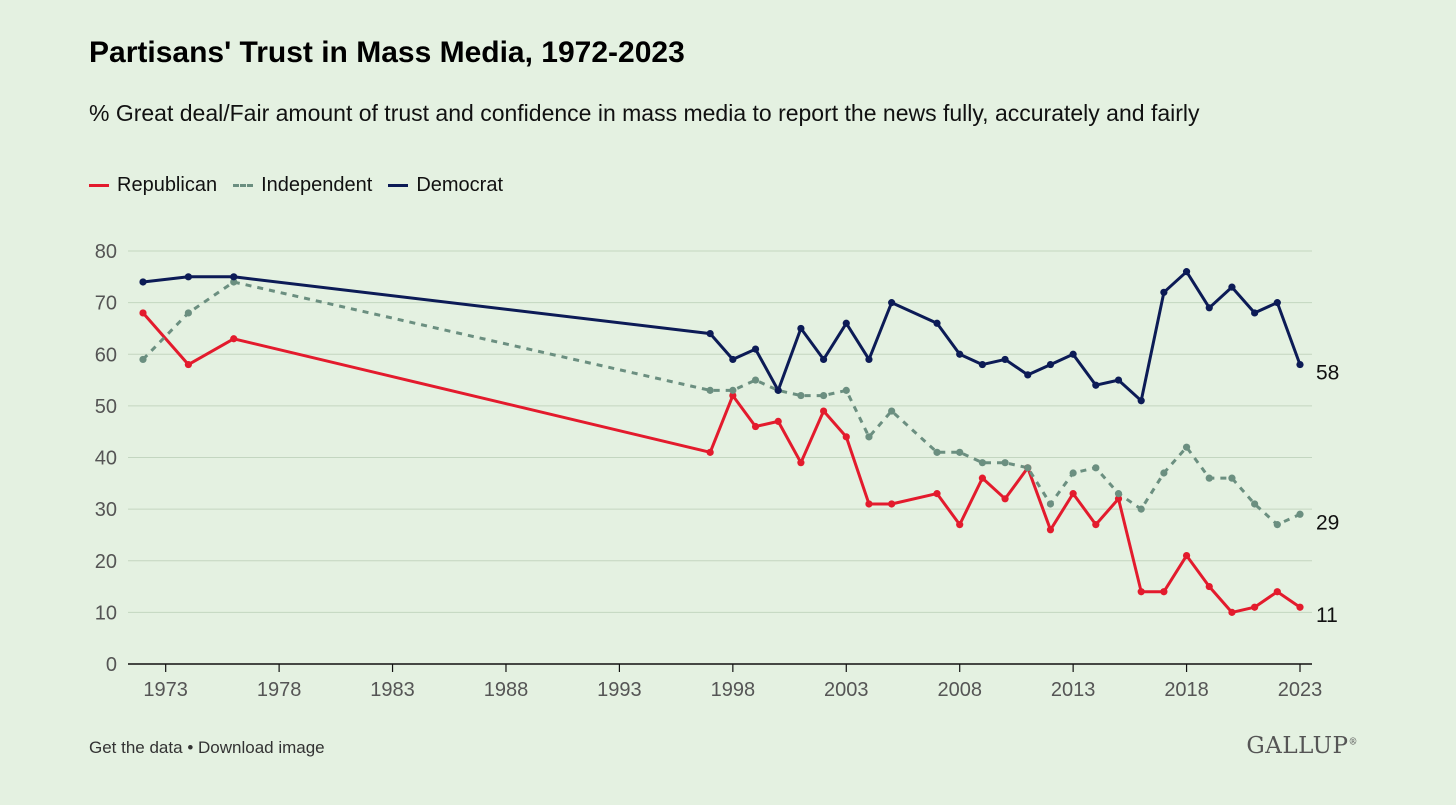 Image resolution: width=1456 pixels, height=805 pixels. What do you see at coordinates (111, 665) in the screenshot?
I see `y-tick-label: 0` at bounding box center [111, 665].